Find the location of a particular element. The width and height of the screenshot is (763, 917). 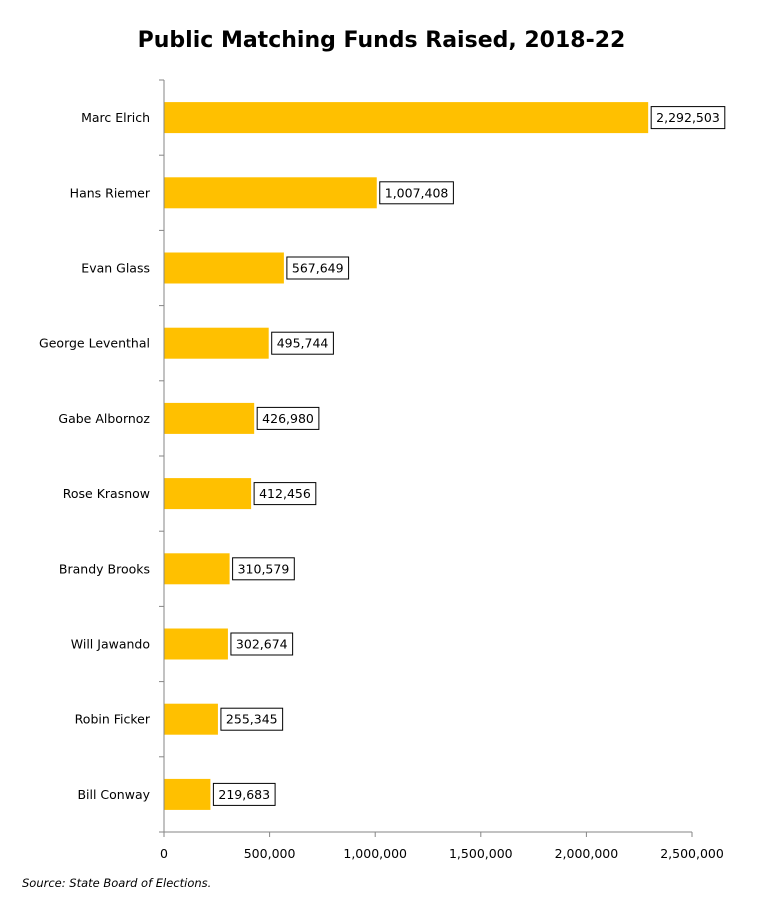

data-label: 302,674 is located at coordinates (262, 644).